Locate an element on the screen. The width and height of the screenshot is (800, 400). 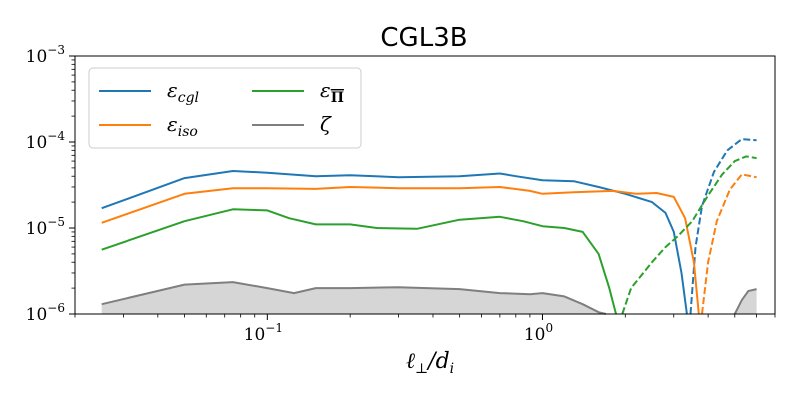
x-tick-label-1: 10⁰ is located at coordinates (538, 333).